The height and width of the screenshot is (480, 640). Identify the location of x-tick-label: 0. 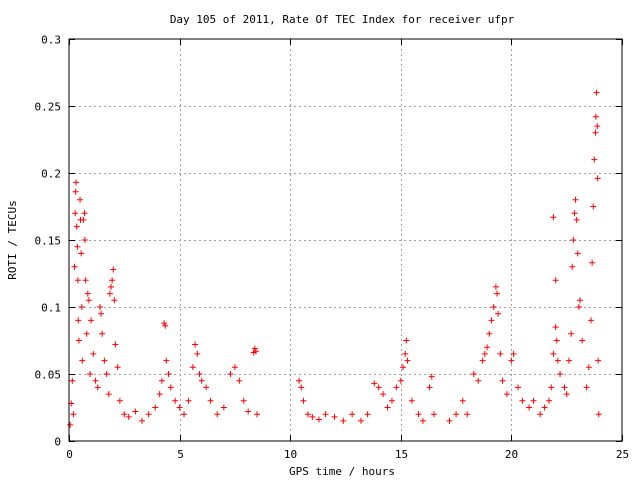
(69, 454).